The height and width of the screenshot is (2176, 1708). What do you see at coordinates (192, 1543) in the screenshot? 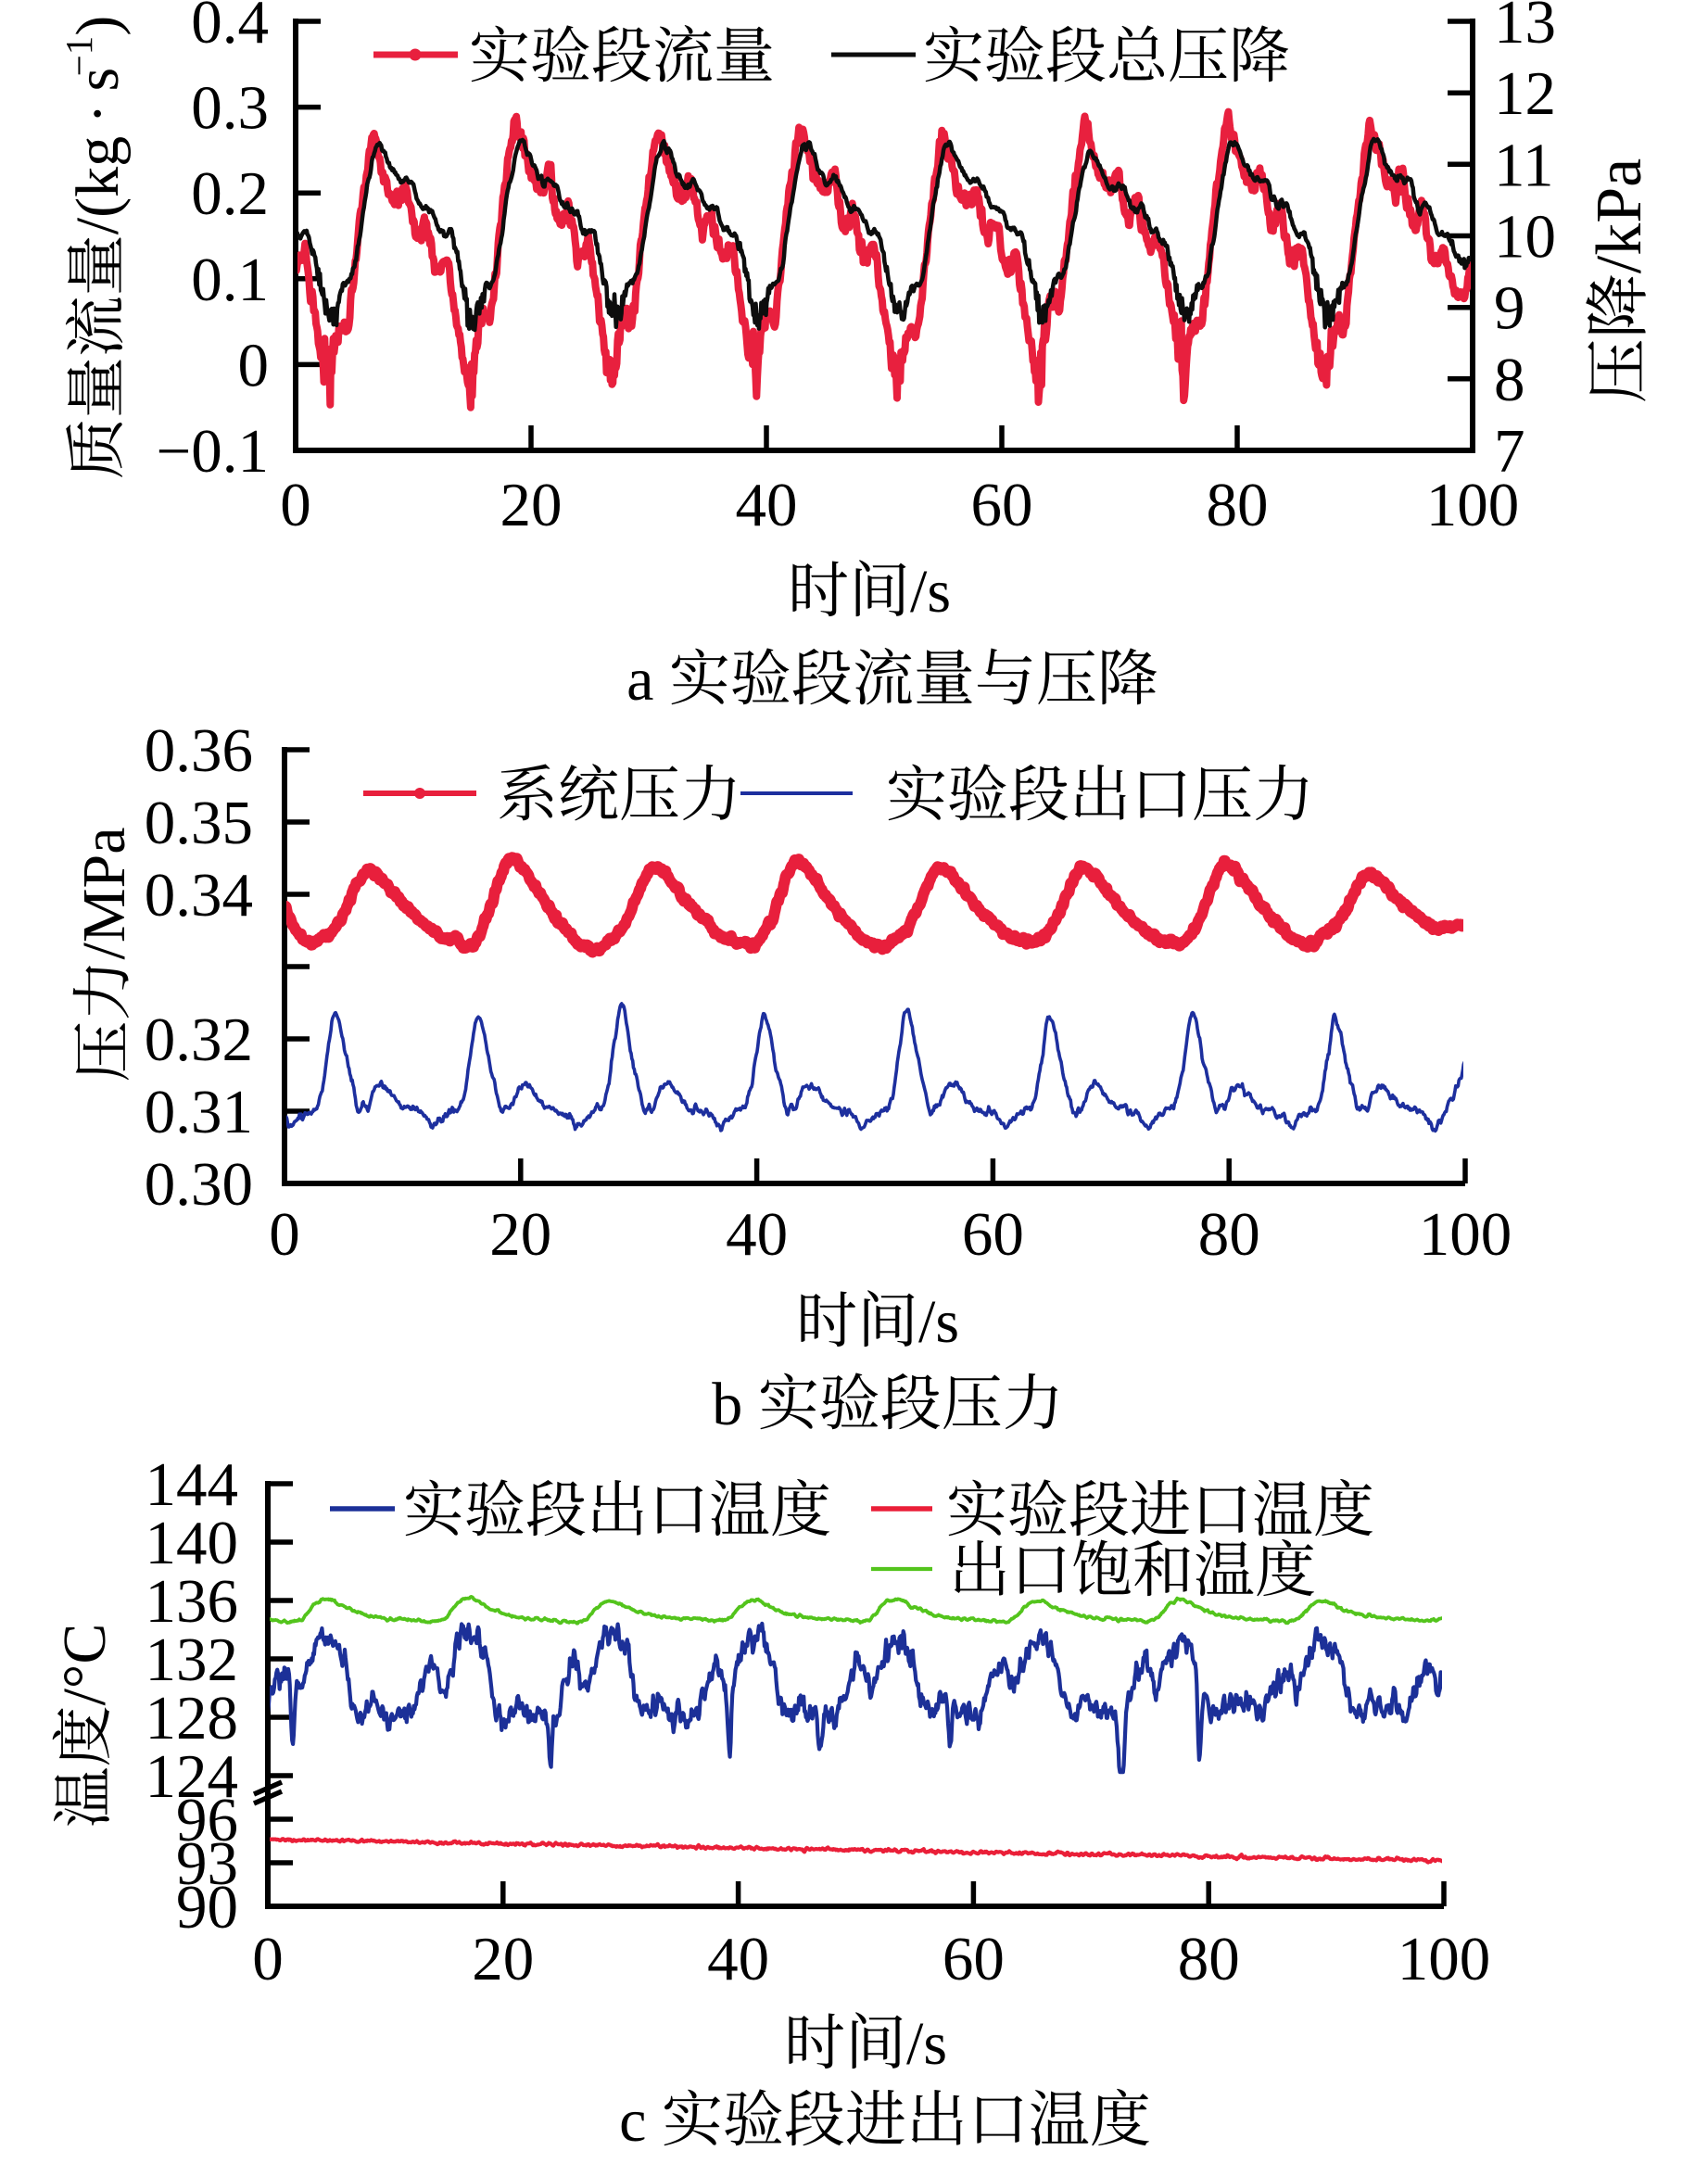
I see `svg-text: 140` at bounding box center [192, 1543].